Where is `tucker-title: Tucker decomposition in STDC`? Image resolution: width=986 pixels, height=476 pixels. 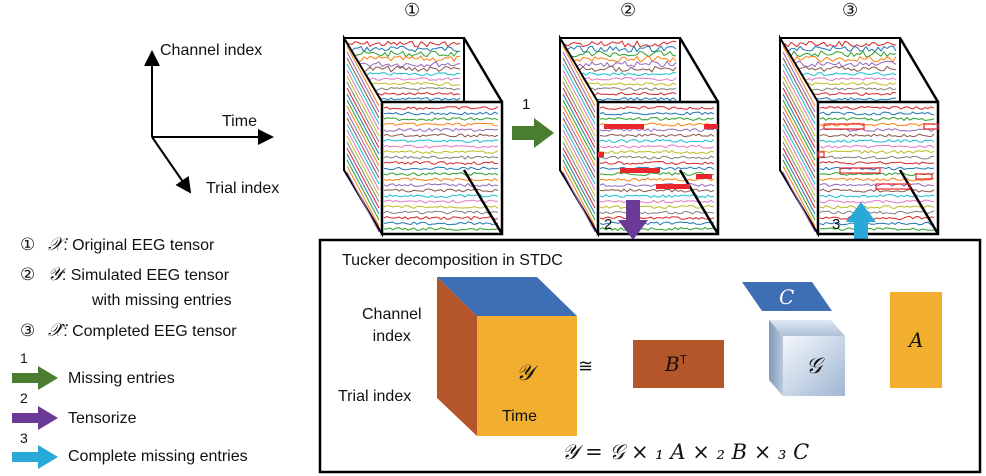
tucker-title: Tucker decomposition in STDC is located at coordinates (452, 260).